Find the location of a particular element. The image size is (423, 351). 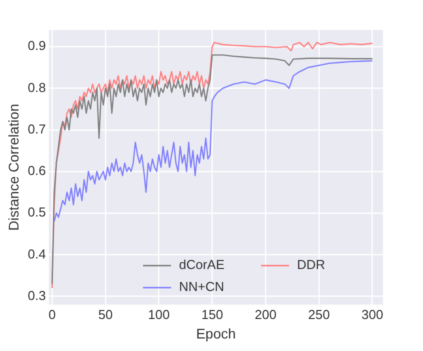

y-tick-label: 0.6 is located at coordinates (37, 170).